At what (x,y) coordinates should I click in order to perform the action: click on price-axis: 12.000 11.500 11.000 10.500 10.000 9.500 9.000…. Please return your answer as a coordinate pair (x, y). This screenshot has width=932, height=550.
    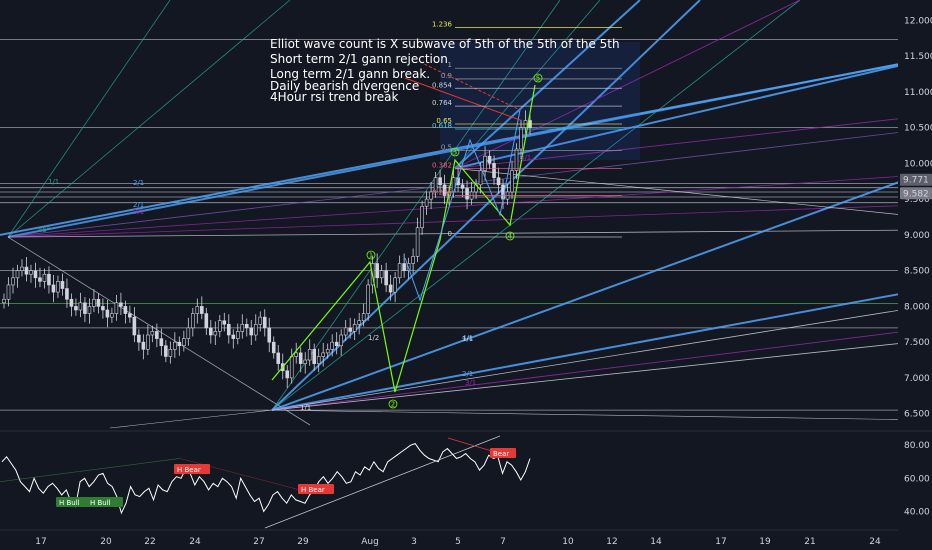
    Looking at the image, I should click on (915, 215).